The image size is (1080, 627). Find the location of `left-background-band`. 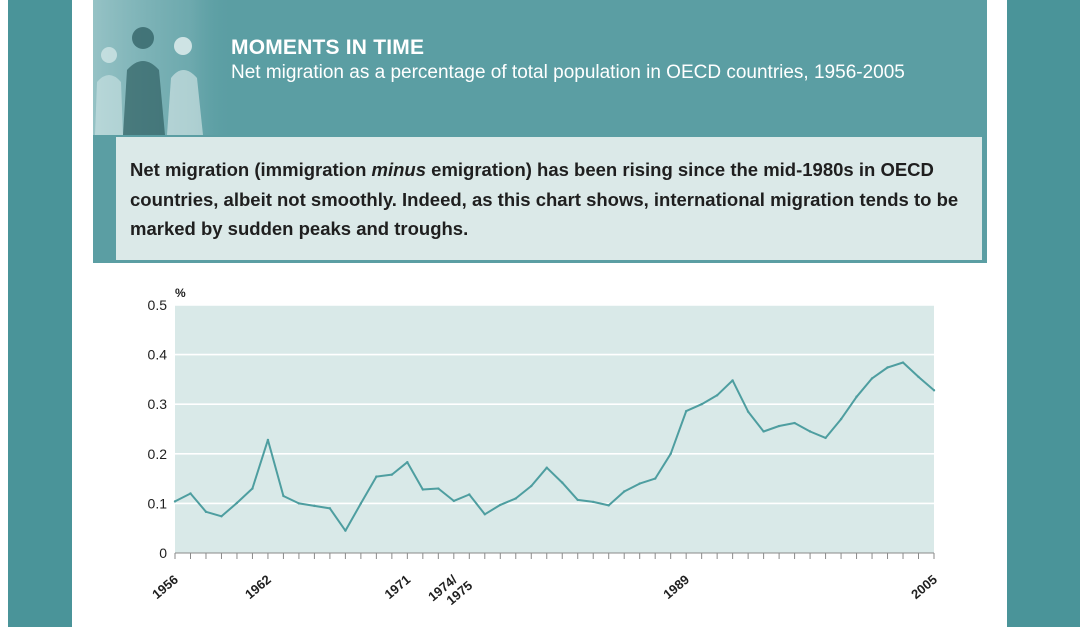

left-background-band is located at coordinates (40, 313).